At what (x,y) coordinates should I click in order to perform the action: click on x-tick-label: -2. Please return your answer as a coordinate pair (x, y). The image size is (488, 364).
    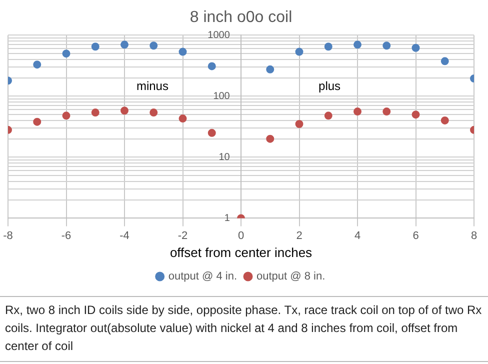
    Looking at the image, I should click on (183, 236).